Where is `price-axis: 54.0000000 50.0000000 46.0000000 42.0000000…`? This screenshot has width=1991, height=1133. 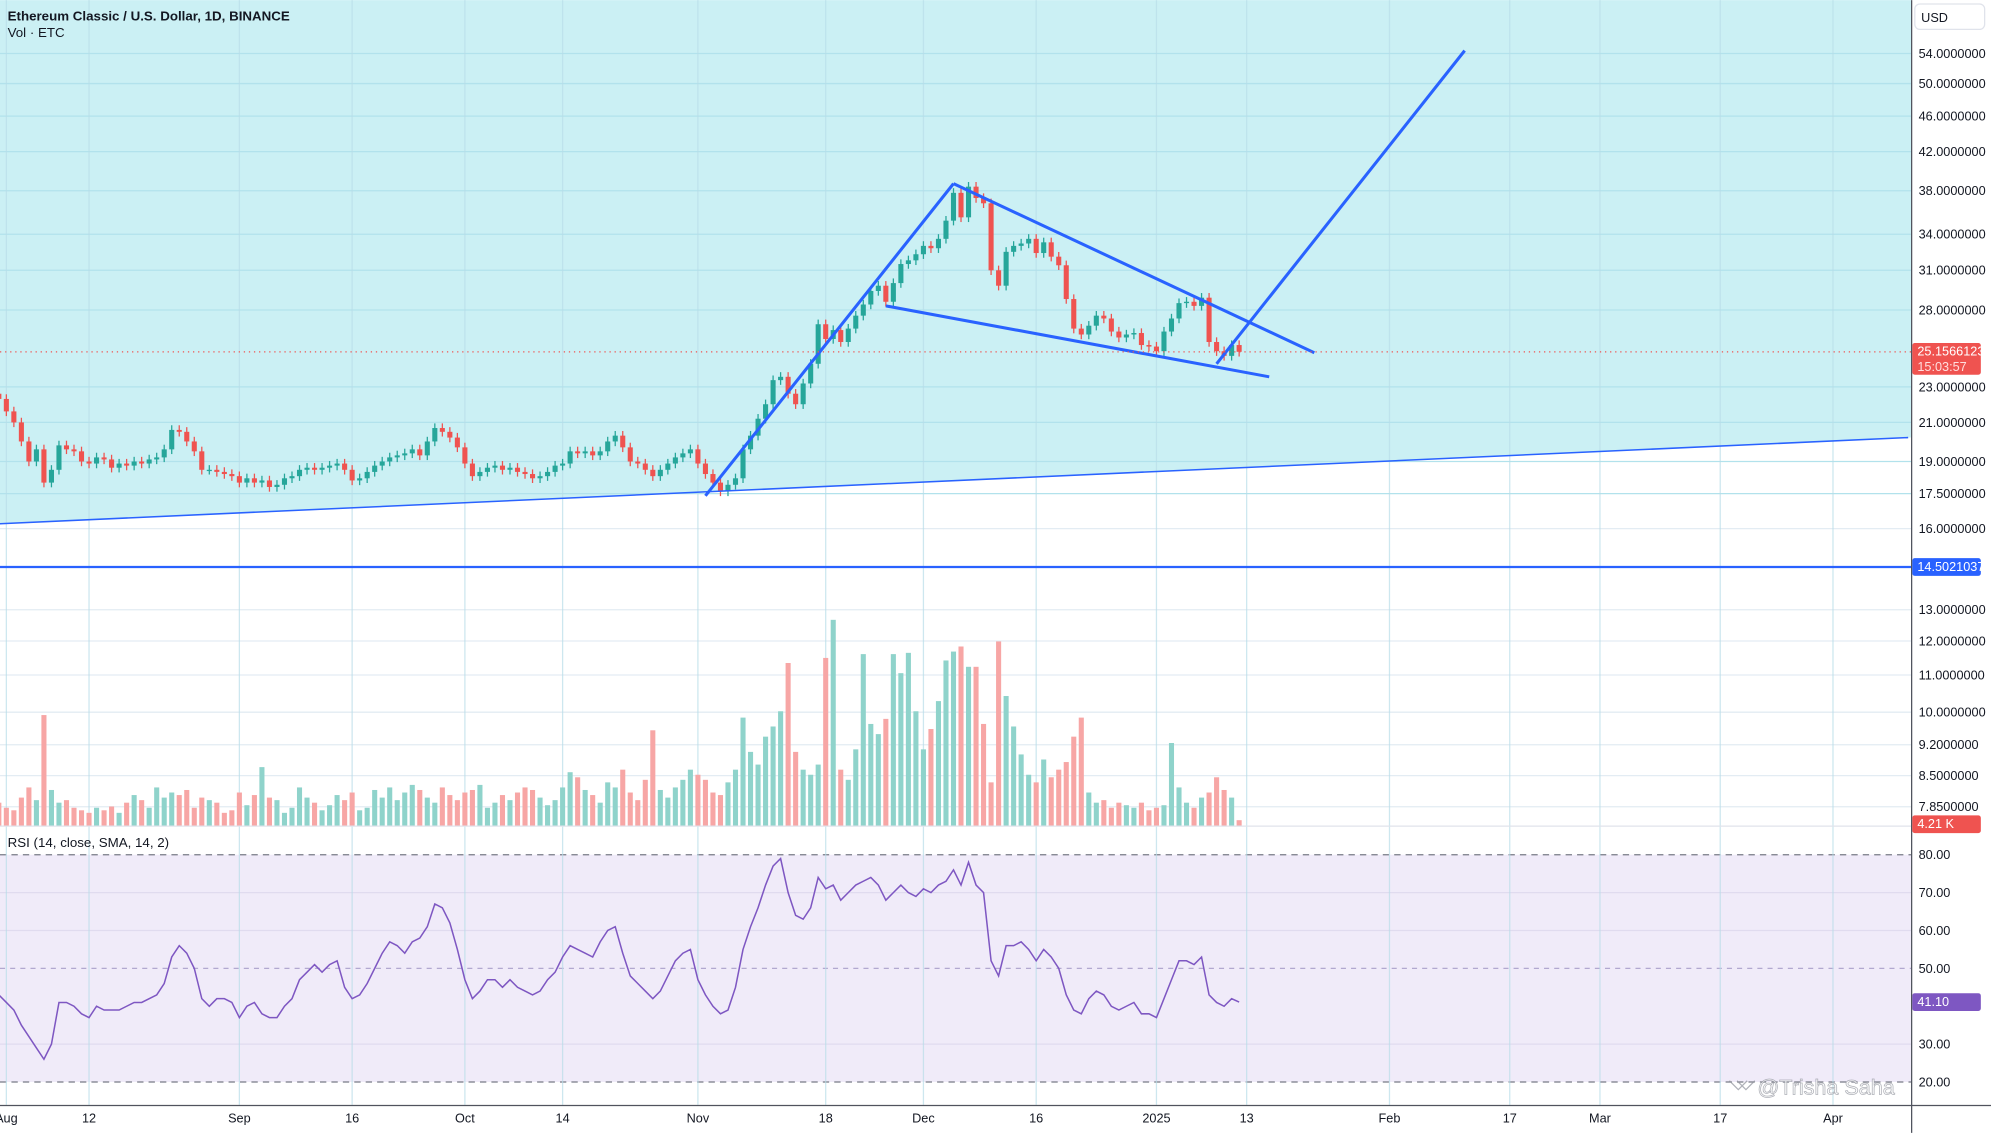 price-axis: 54.0000000 50.0000000 46.0000000 42.0000000… is located at coordinates (1952, 568).